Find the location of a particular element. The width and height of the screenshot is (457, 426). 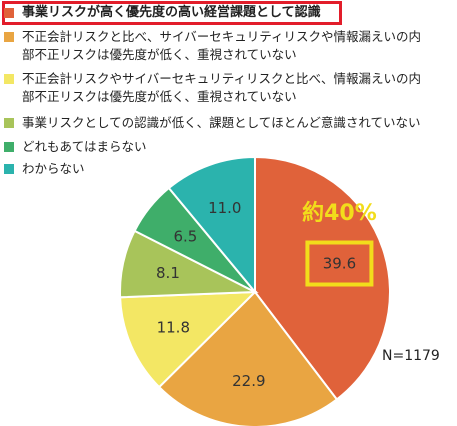

legend-highlight-box is located at coordinates (172, 13).